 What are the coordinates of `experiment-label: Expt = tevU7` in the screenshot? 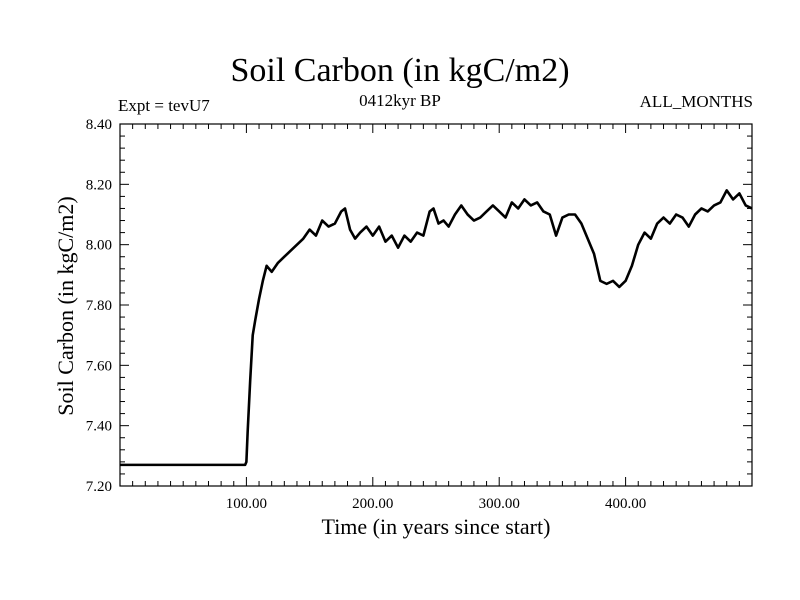 It's located at (164, 105).